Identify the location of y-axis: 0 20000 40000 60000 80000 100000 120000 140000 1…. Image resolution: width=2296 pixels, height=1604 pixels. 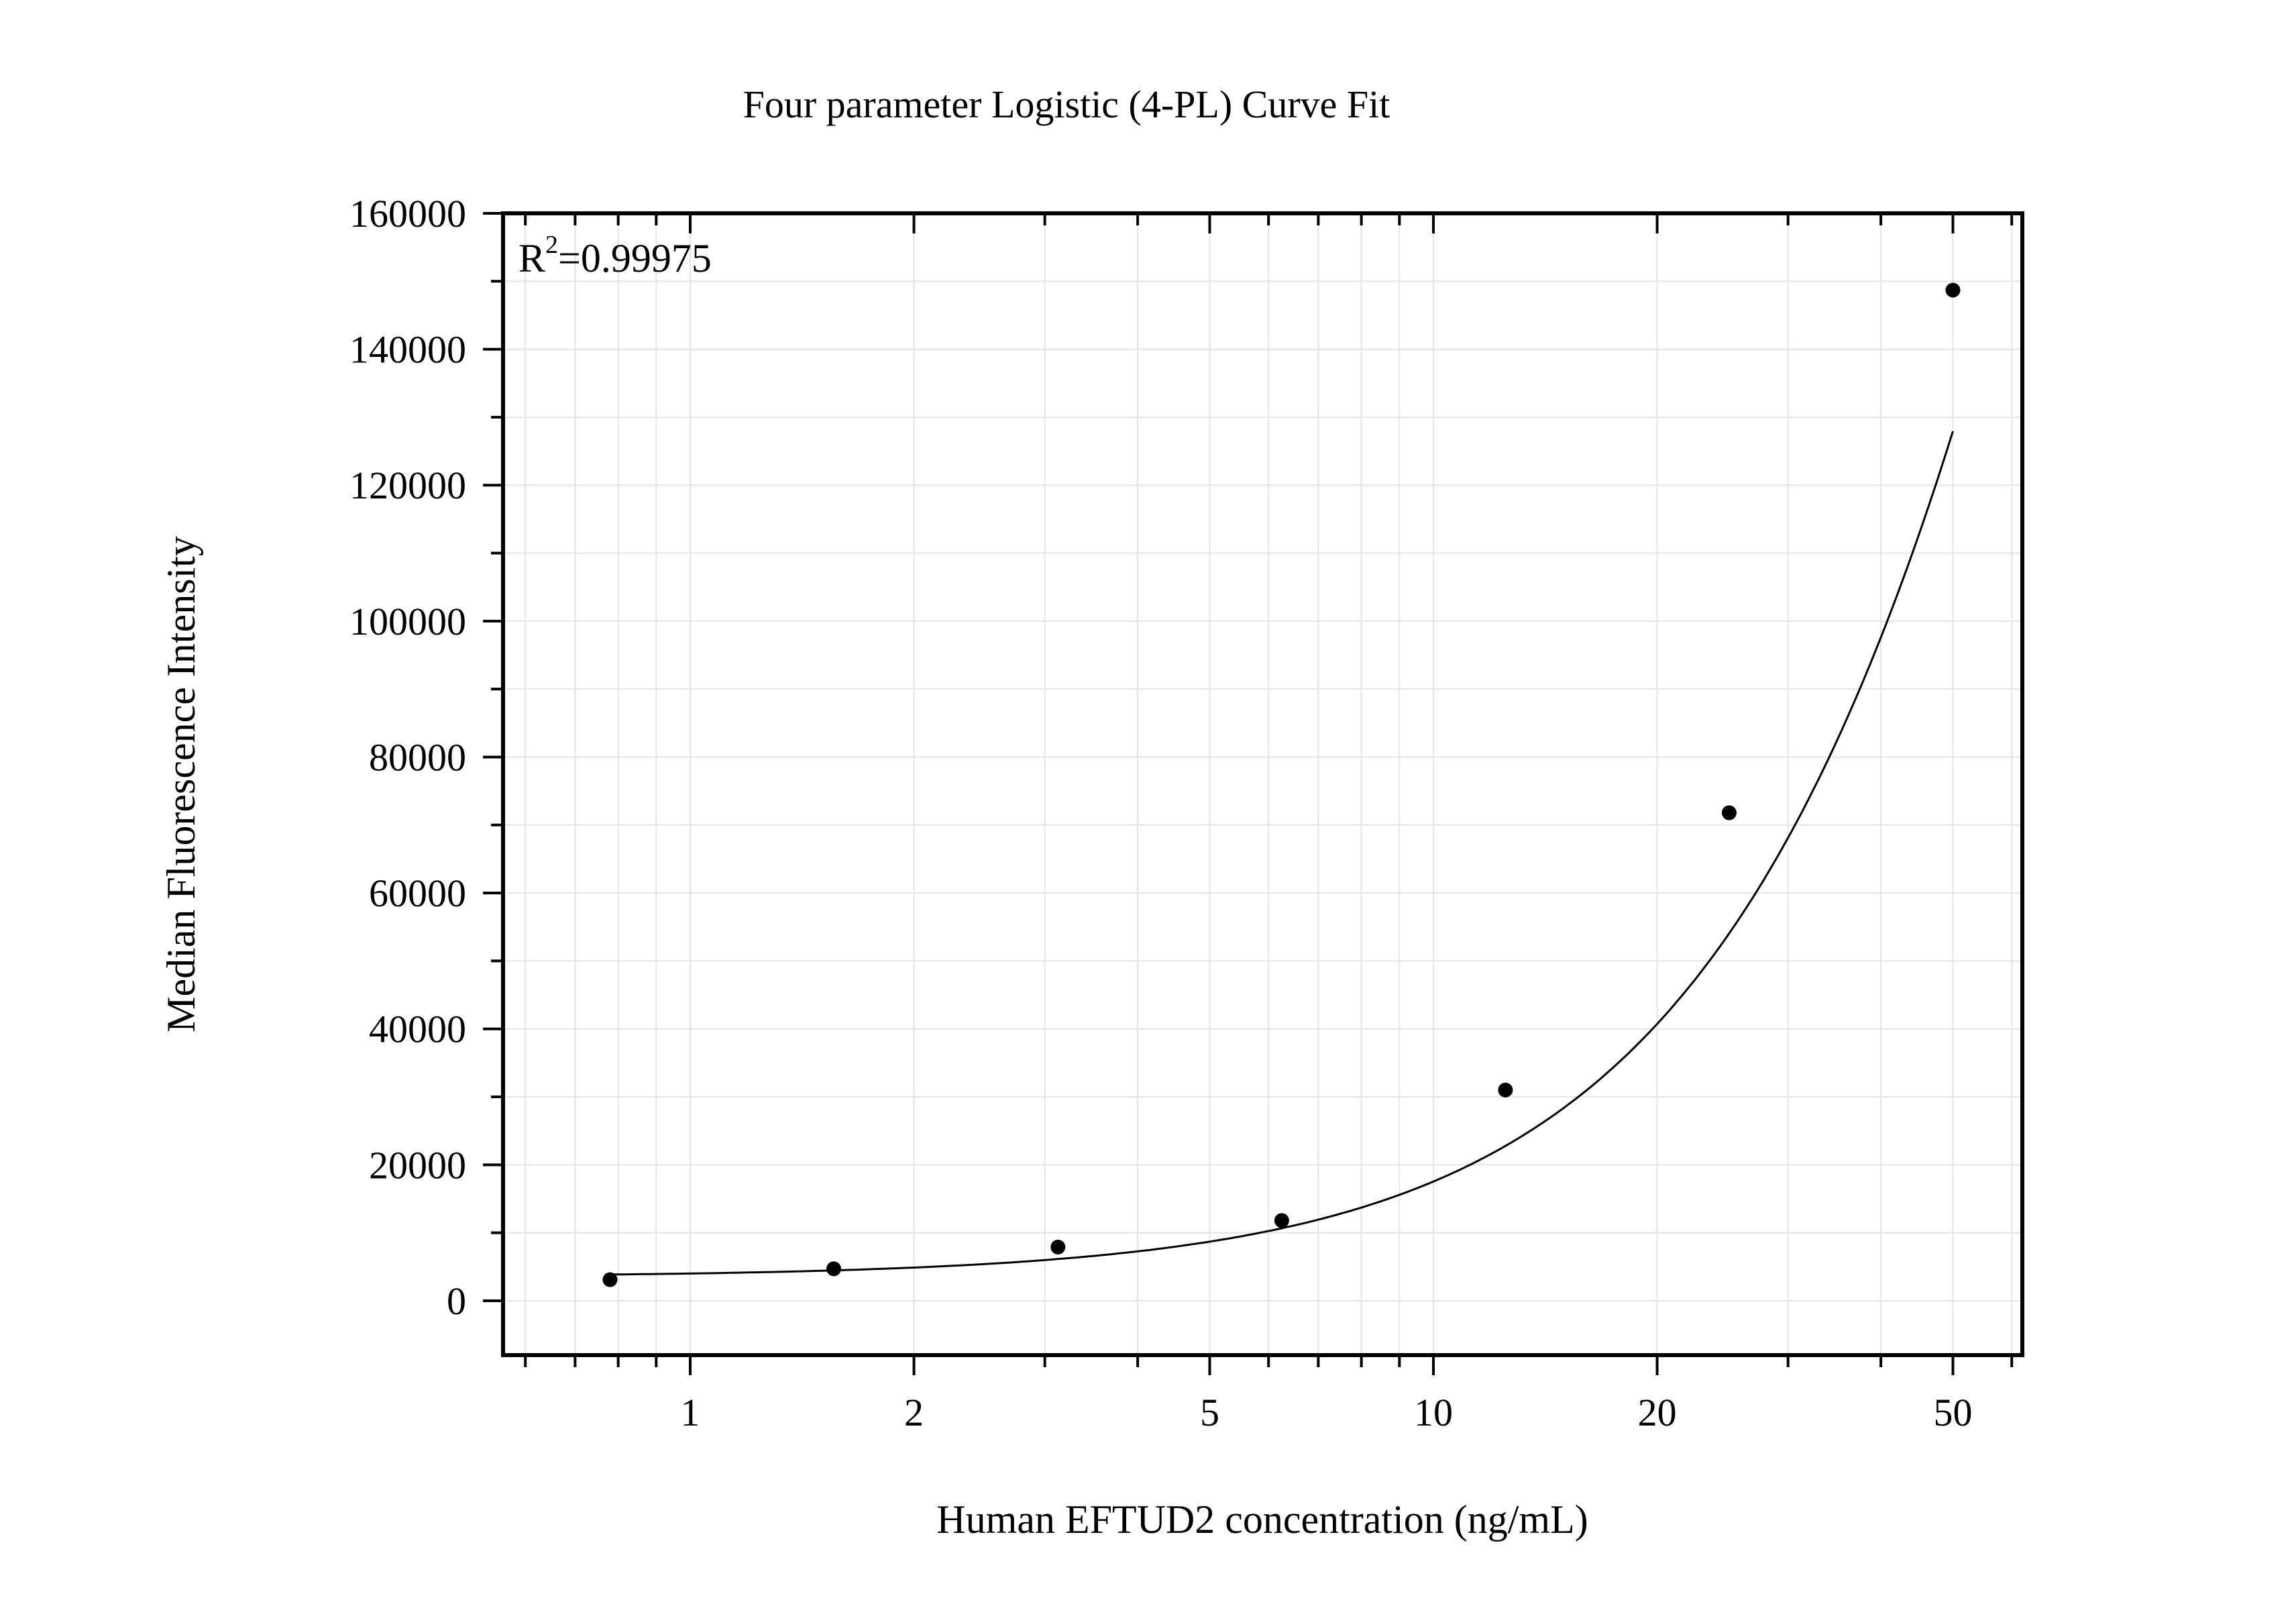
(426, 757).